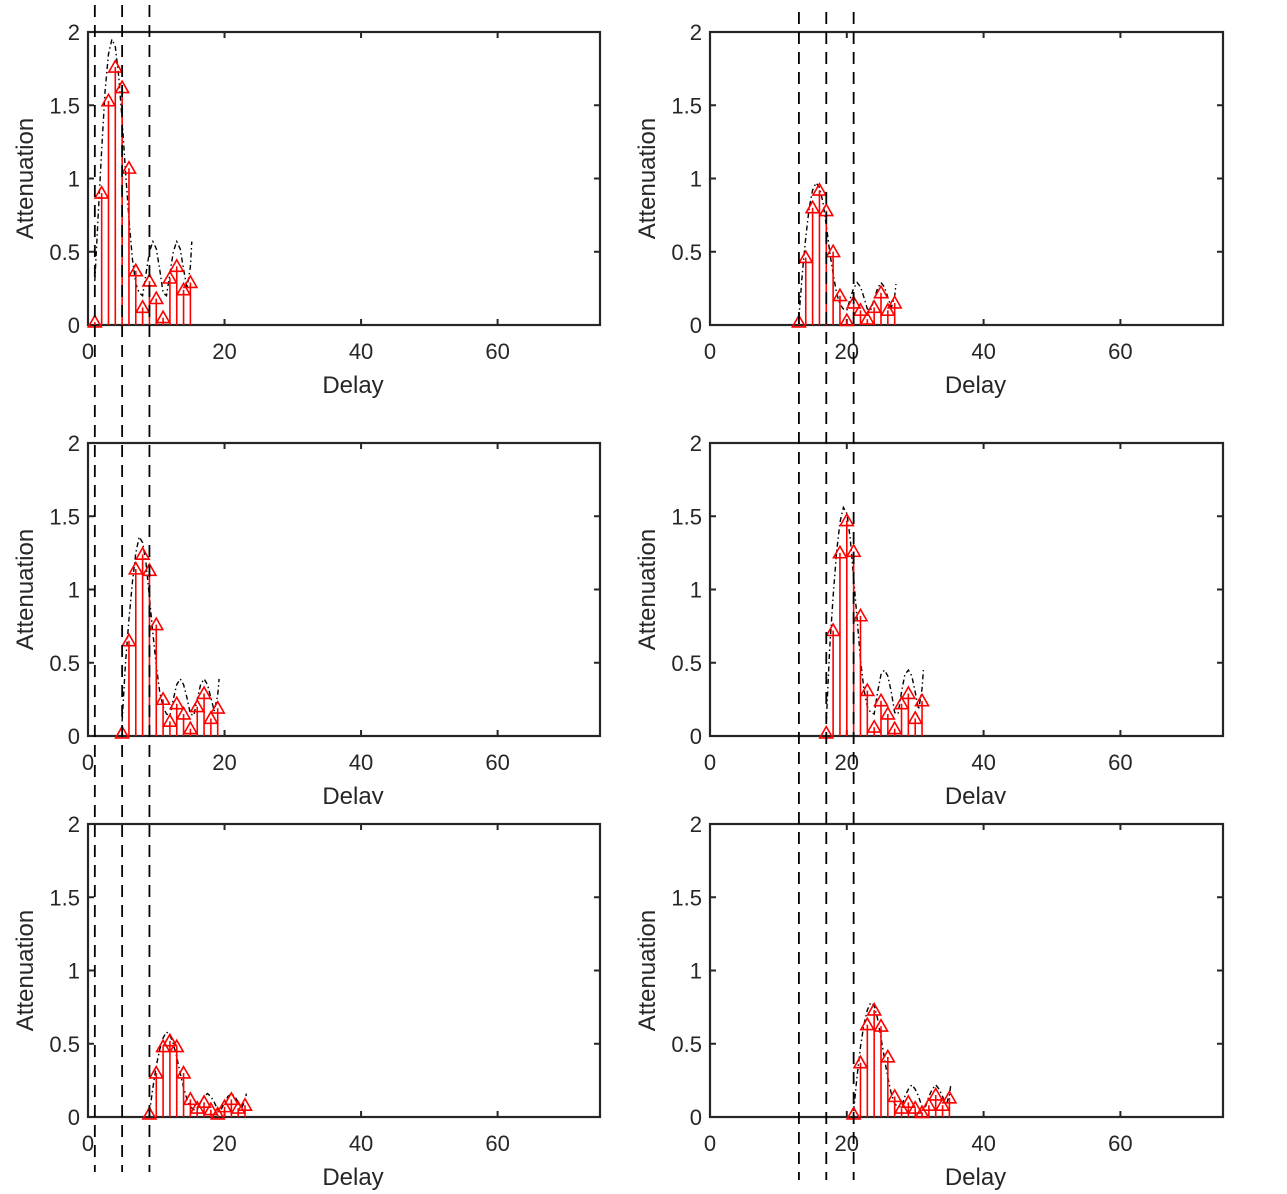  What do you see at coordinates (902, 1056) in the screenshot?
I see `envelope-curve` at bounding box center [902, 1056].